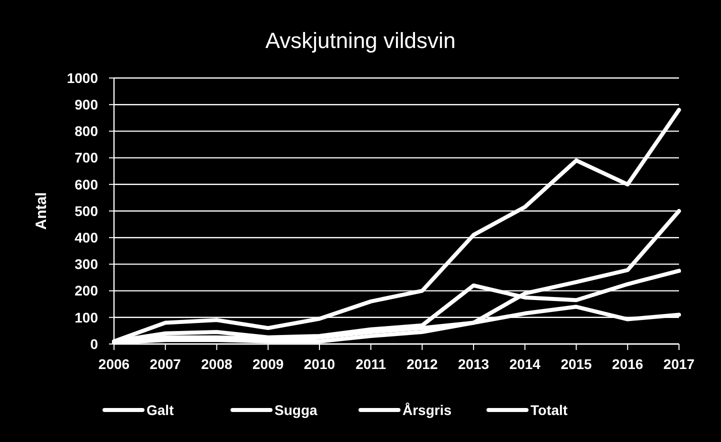  I want to click on legend-label: Sugga, so click(296, 410).